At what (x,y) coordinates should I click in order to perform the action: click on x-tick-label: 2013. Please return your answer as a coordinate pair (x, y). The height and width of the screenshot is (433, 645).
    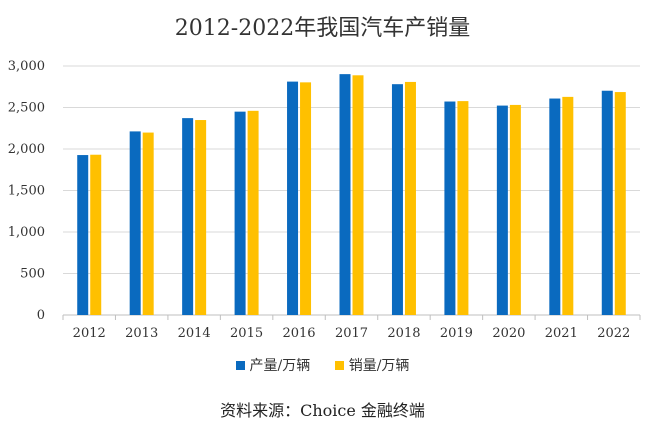
    Looking at the image, I should click on (141, 333).